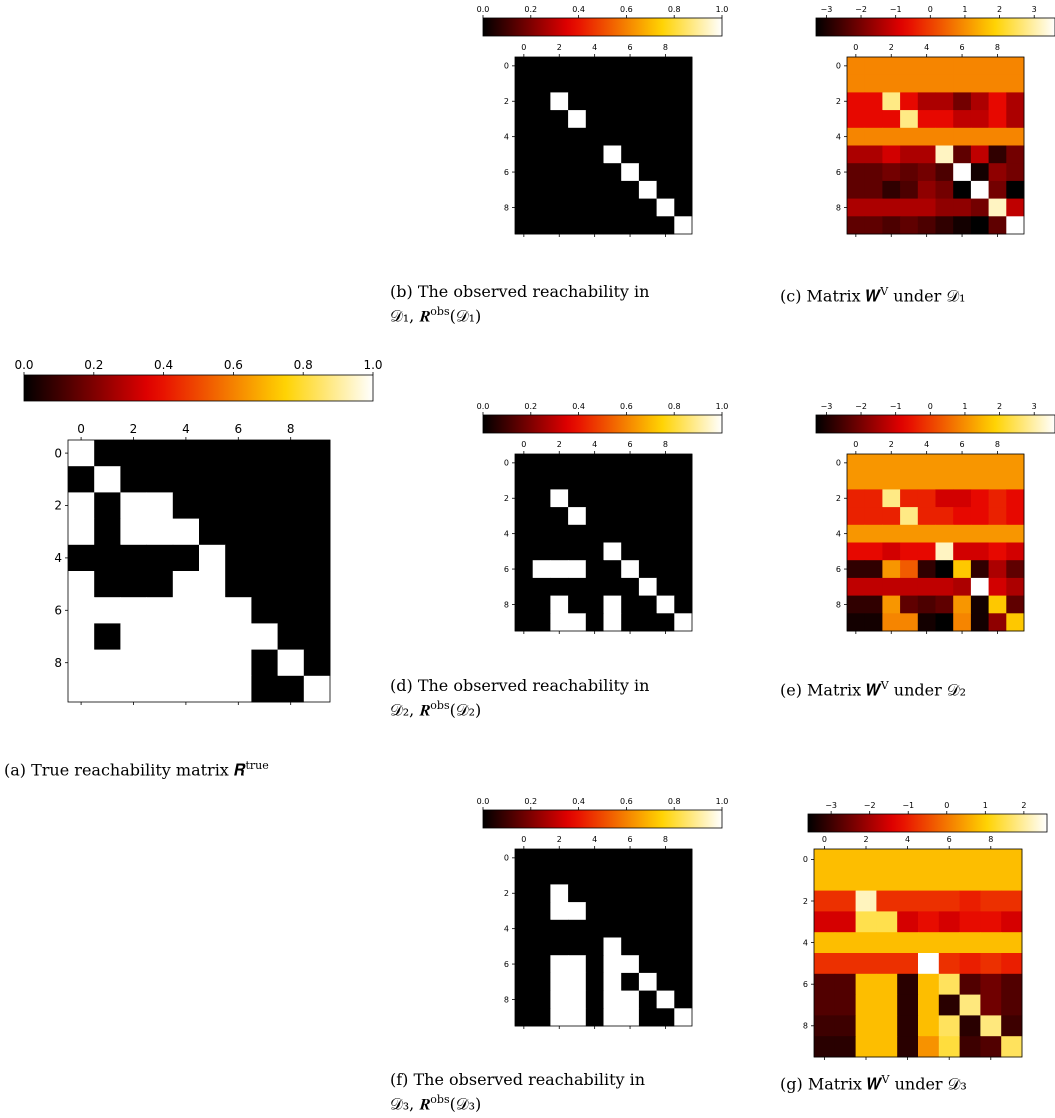 The width and height of the screenshot is (1055, 1118). I want to click on y-tick-label-g: 0, so click(805, 859).